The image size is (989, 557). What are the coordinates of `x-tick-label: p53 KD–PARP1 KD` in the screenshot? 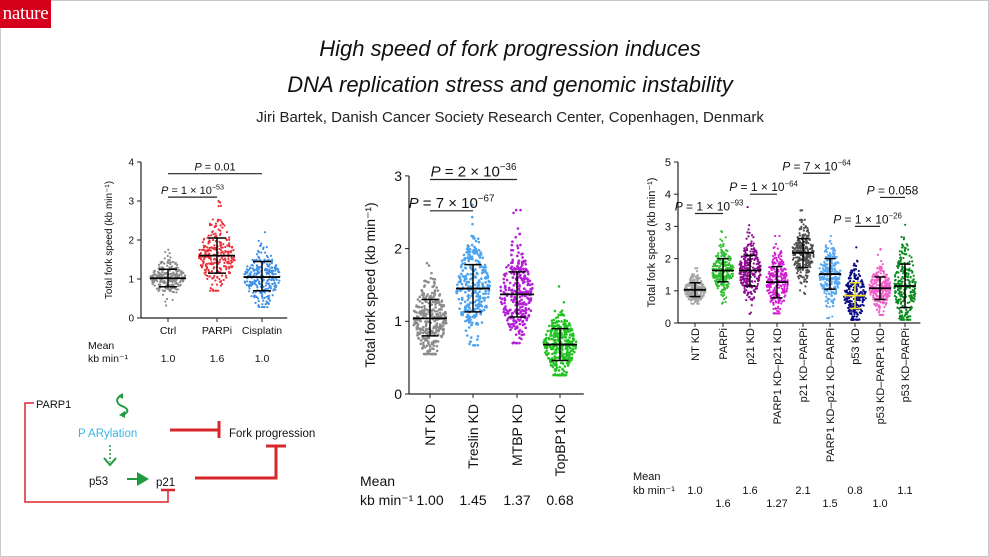 It's located at (881, 376).